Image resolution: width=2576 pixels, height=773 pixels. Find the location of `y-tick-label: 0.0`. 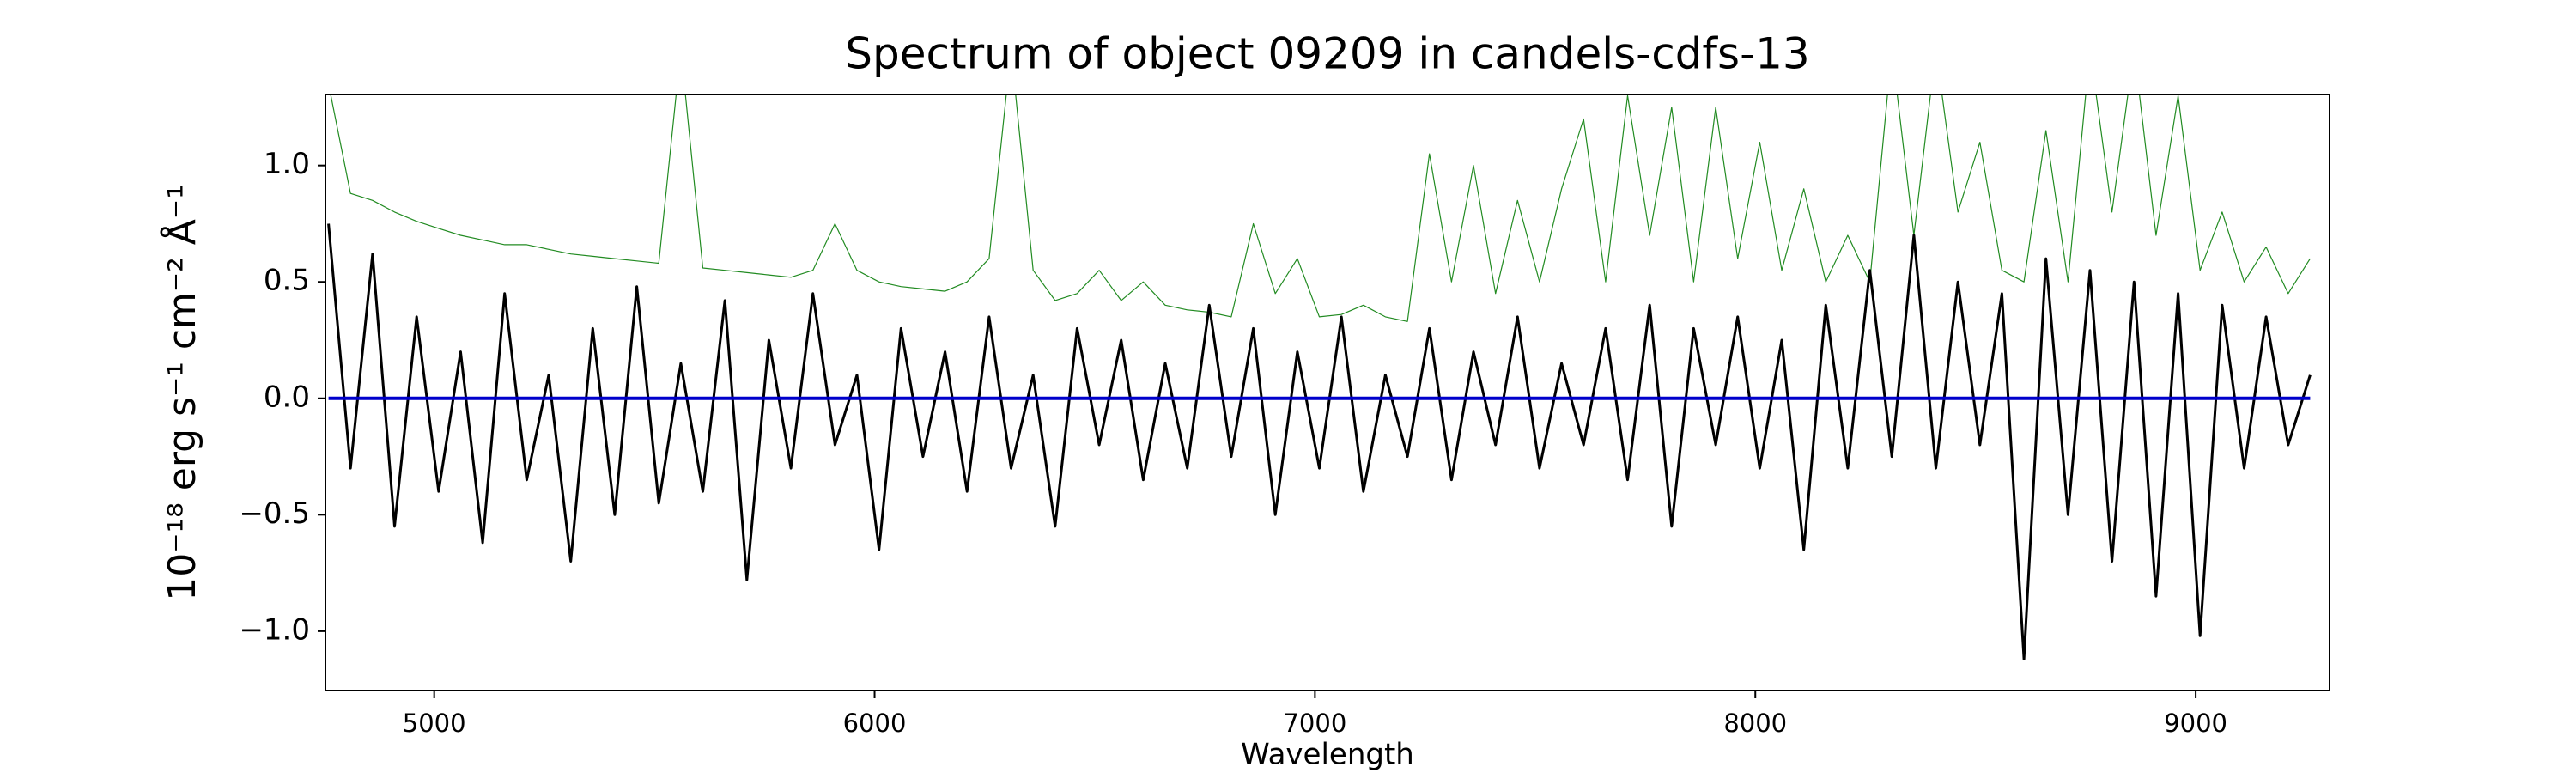

y-tick-label: 0.0 is located at coordinates (287, 397).